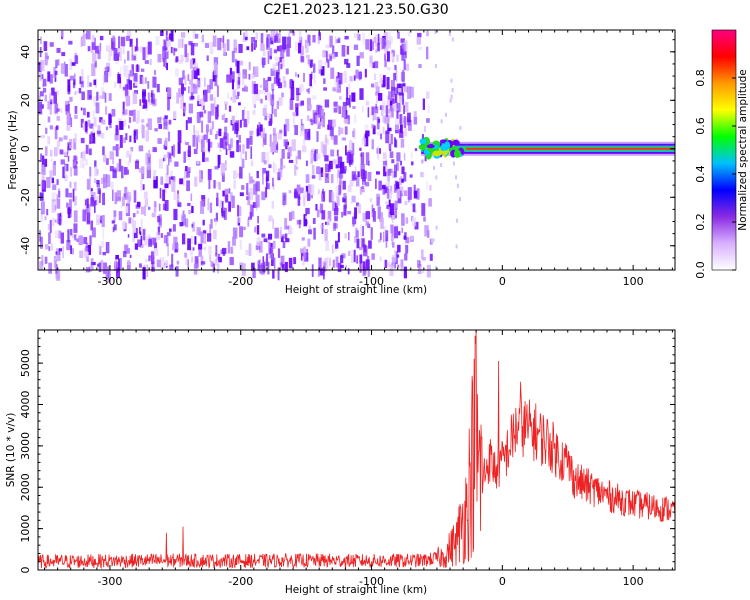 The width and height of the screenshot is (750, 600). I want to click on snr-ylabel: SNR (10 * v/v), so click(11, 450).